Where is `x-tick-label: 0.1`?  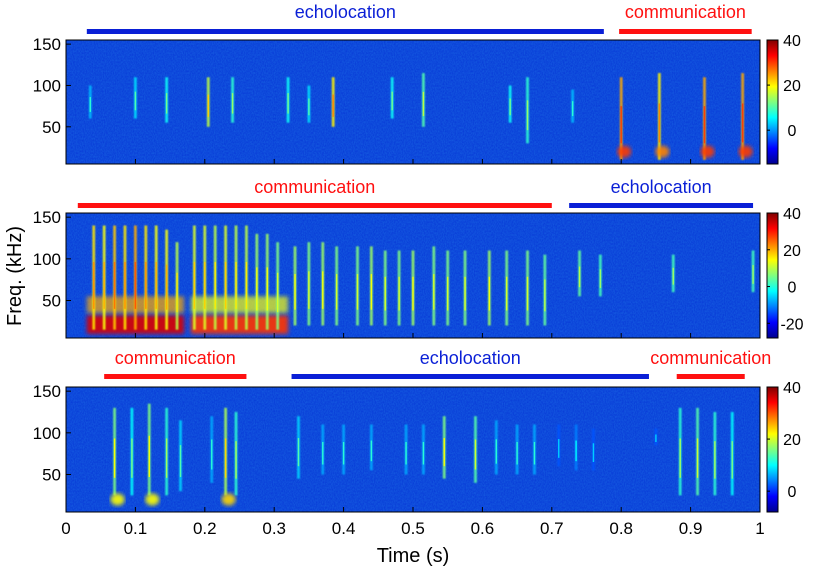 x-tick-label: 0.1 is located at coordinates (136, 528).